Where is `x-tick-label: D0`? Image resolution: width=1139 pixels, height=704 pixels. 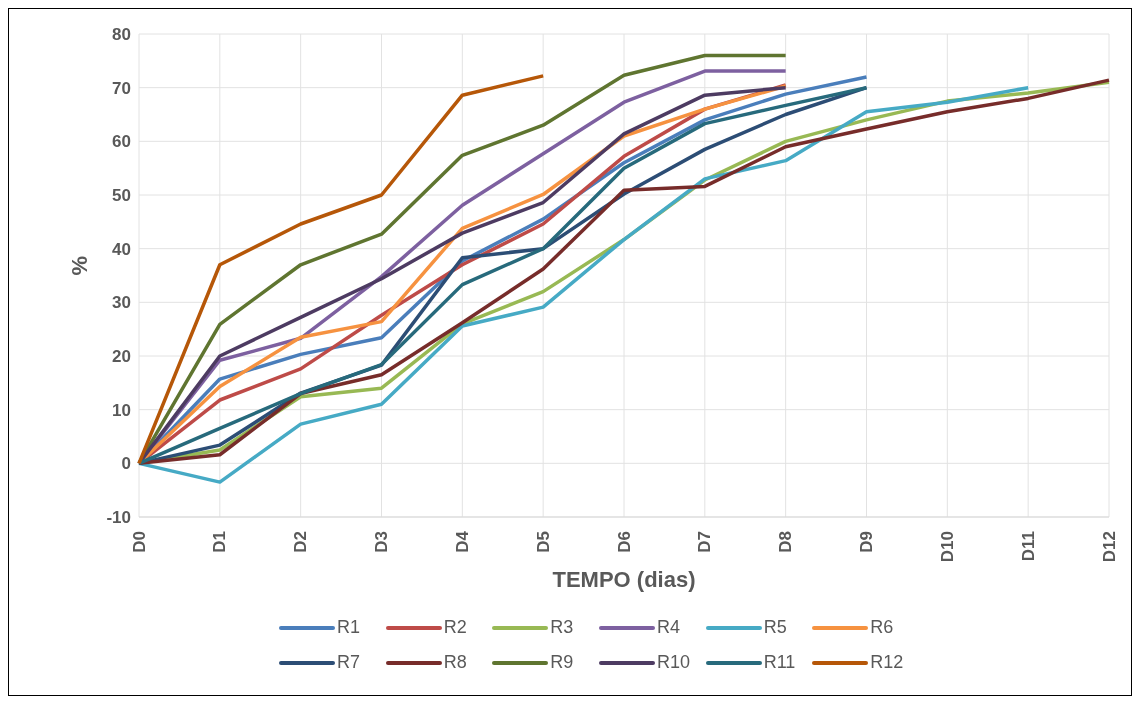 x-tick-label: D0 is located at coordinates (139, 542).